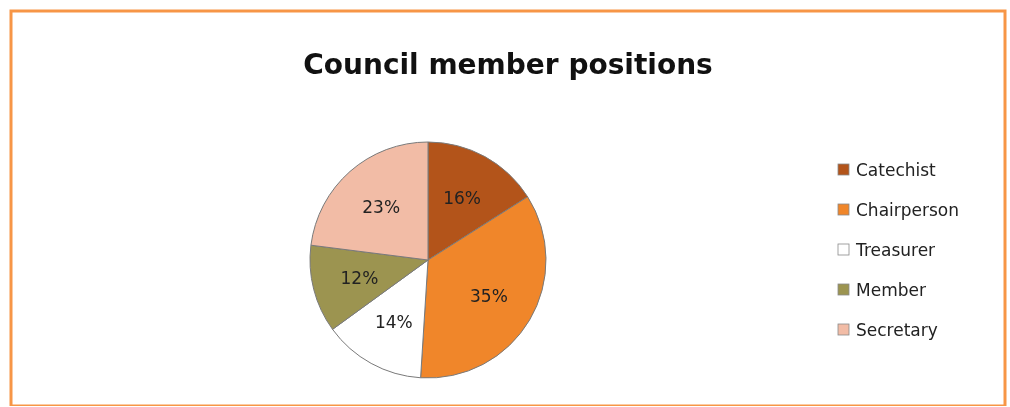  Describe the element at coordinates (462, 197) in the screenshot. I see `data-label: 16%` at that location.